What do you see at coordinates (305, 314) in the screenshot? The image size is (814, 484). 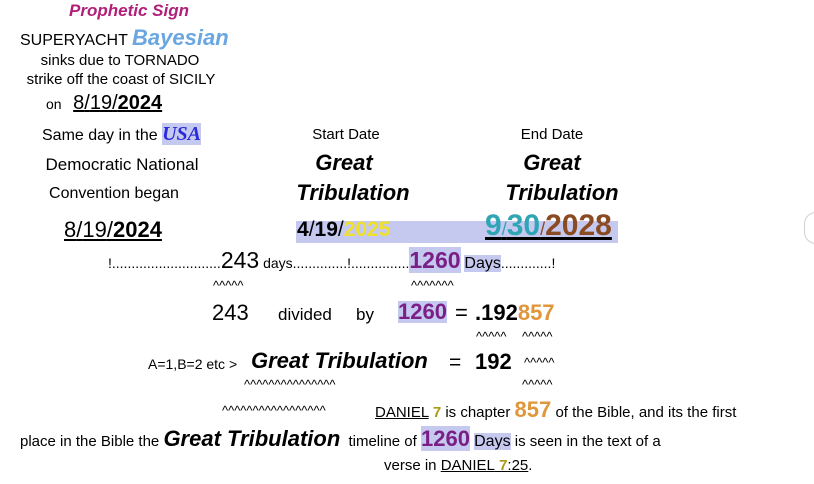 I see `divided-word: divided` at bounding box center [305, 314].